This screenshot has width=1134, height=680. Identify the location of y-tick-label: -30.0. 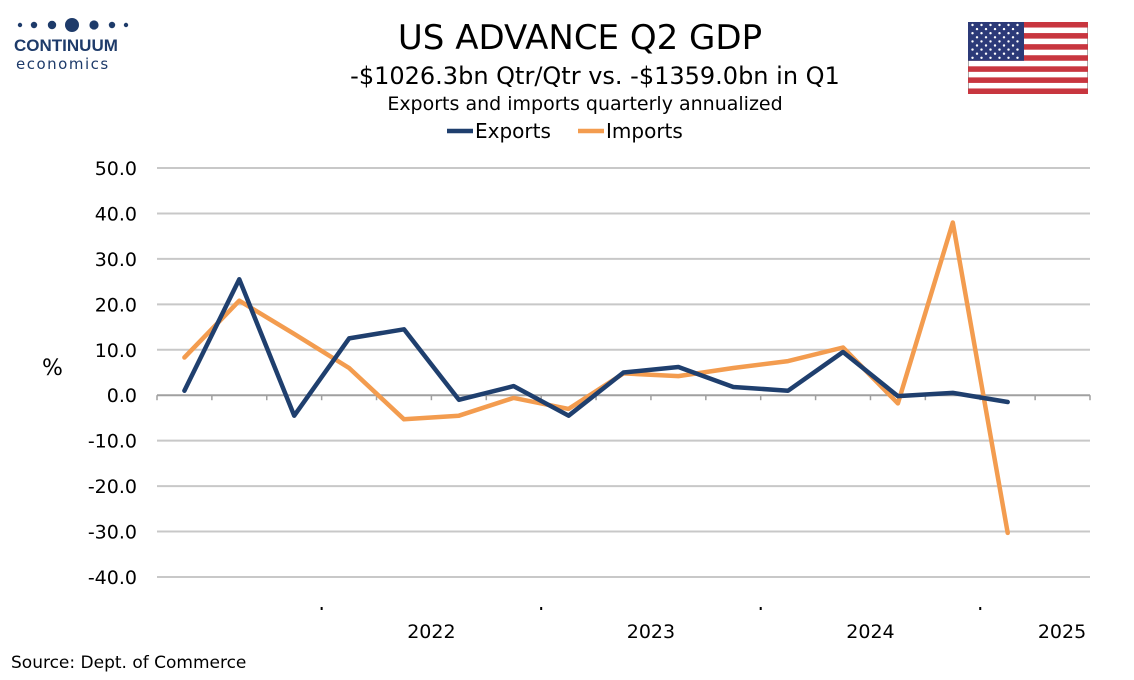
(112, 533).